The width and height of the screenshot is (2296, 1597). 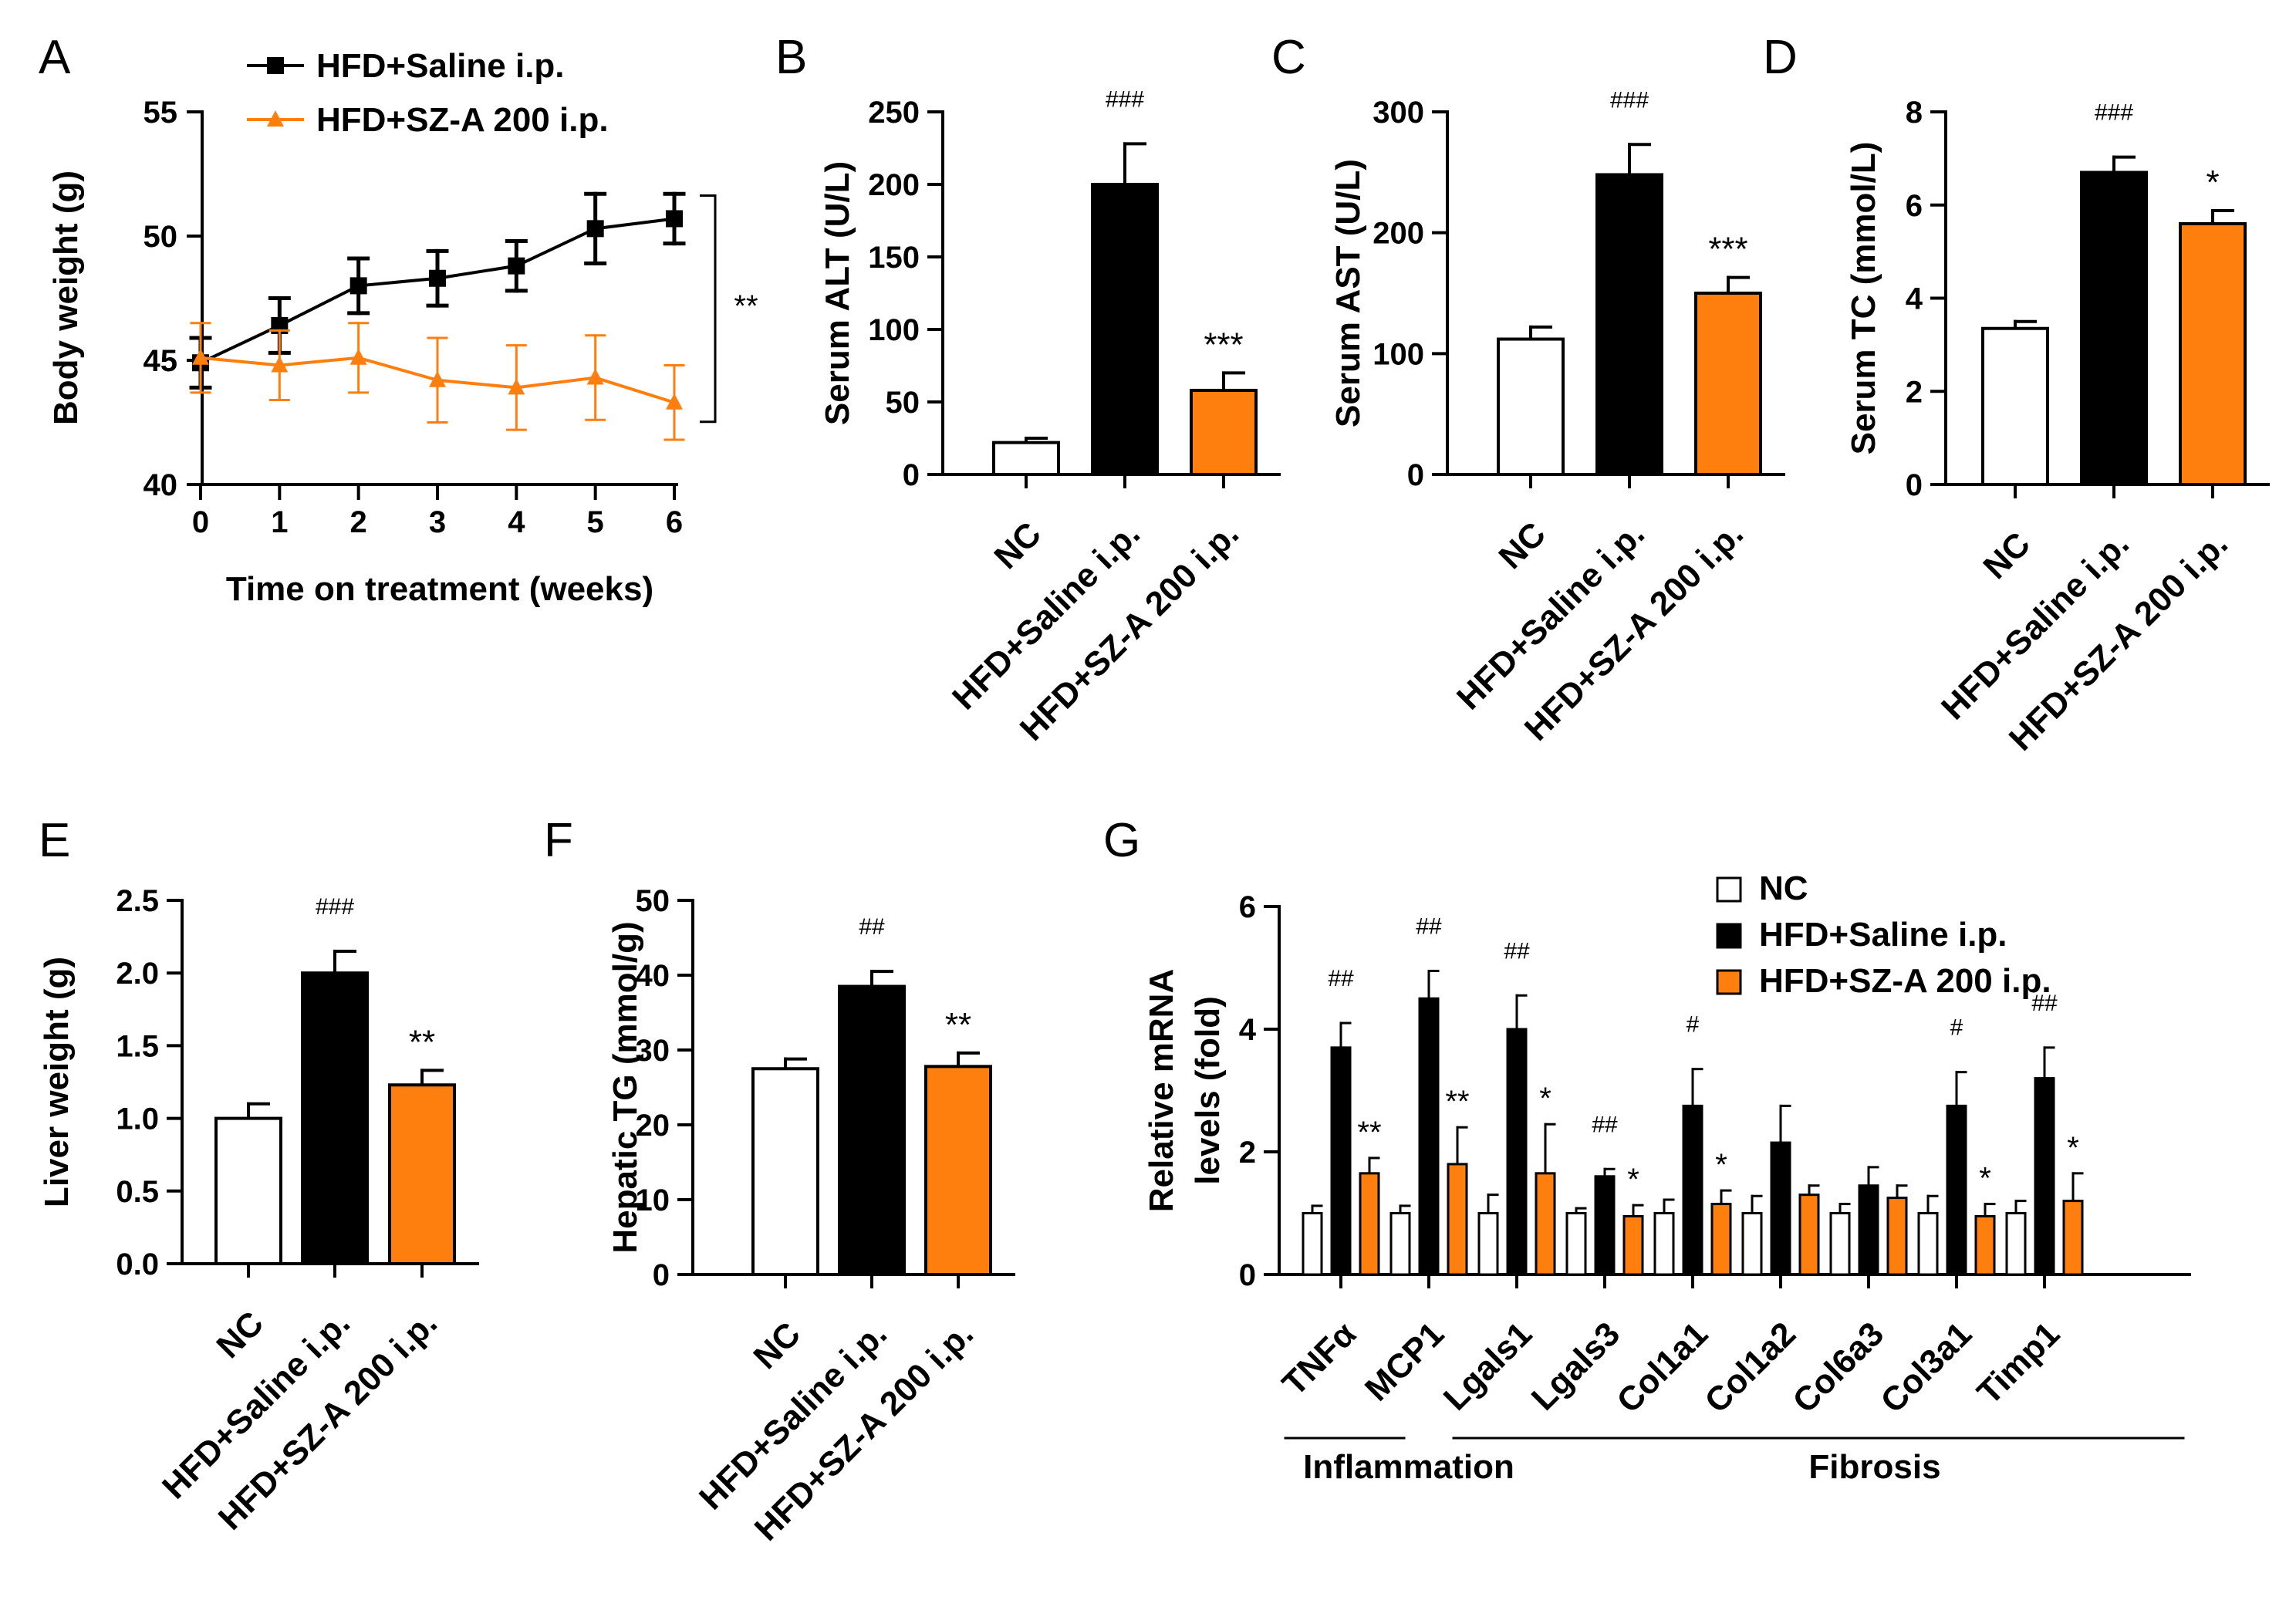 I want to click on a-x-tick-label: 2, so click(x=358, y=522).